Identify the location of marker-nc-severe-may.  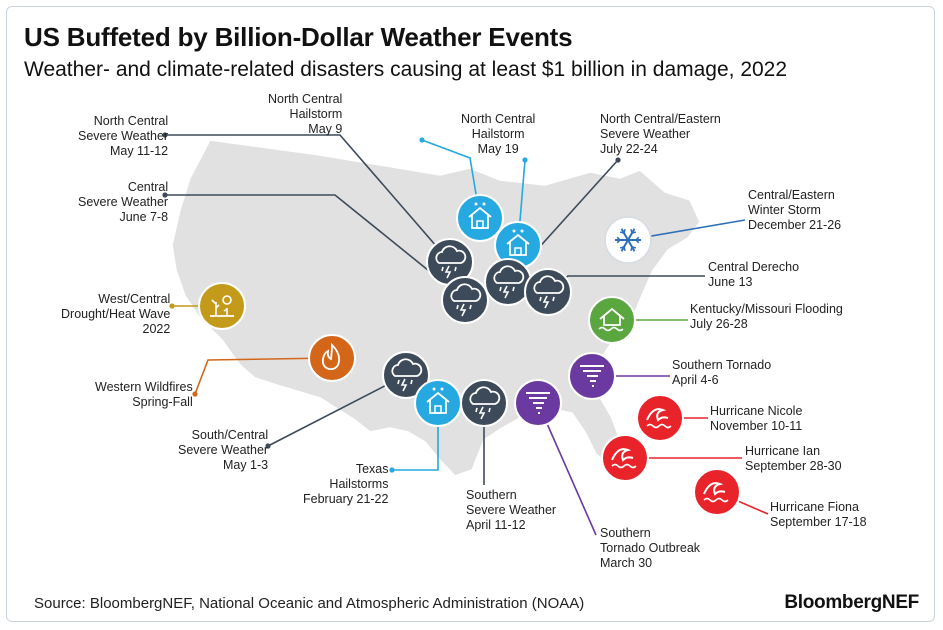
(450, 262).